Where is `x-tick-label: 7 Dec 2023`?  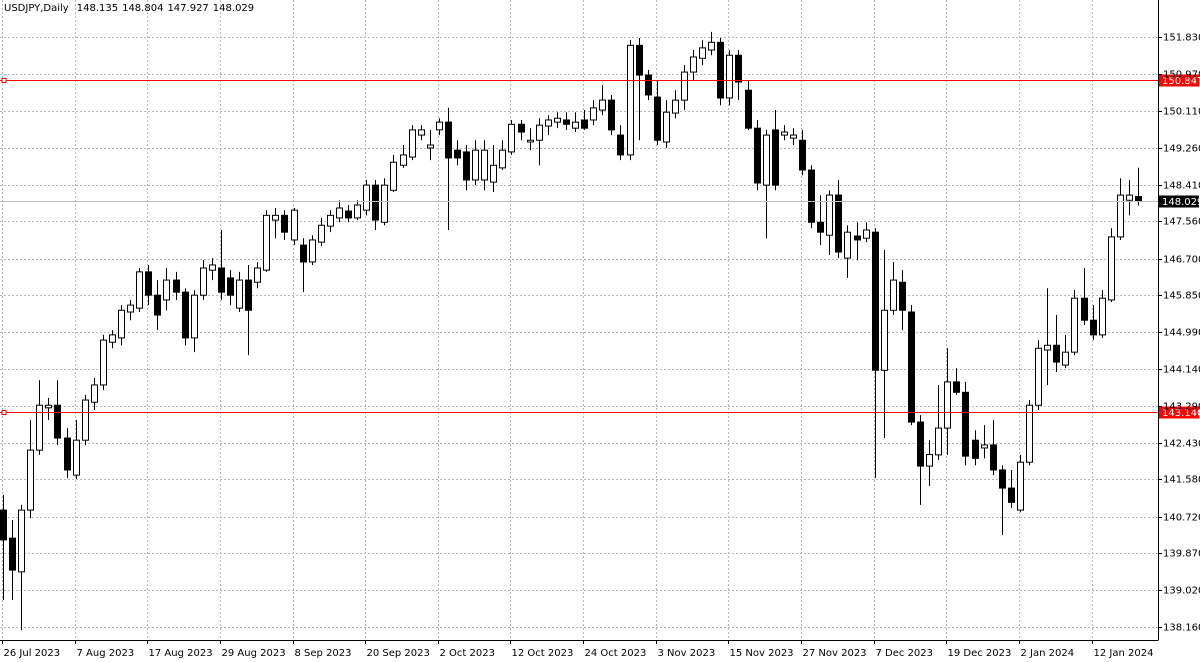
x-tick-label: 7 Dec 2023 is located at coordinates (905, 653).